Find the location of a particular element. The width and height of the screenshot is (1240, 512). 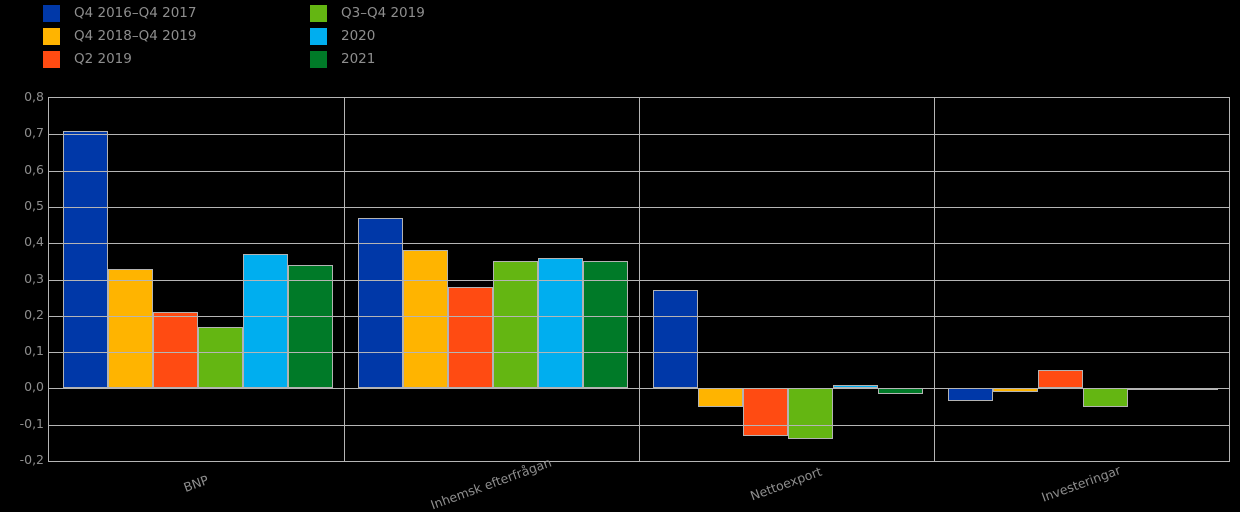

y-axis: 0,8 0,7 0,6 0,5 0,4 0,3 0,2 0,1 0,0 -0,1 -0,2 is located at coordinates (23, 250).